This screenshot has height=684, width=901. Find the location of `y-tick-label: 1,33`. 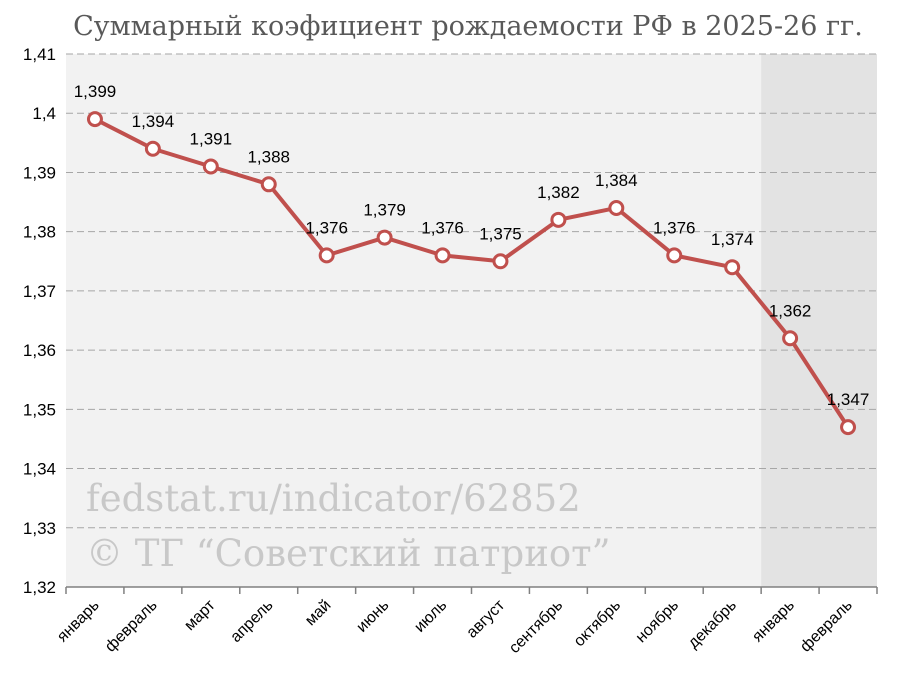

y-tick-label: 1,33 is located at coordinates (39, 528).